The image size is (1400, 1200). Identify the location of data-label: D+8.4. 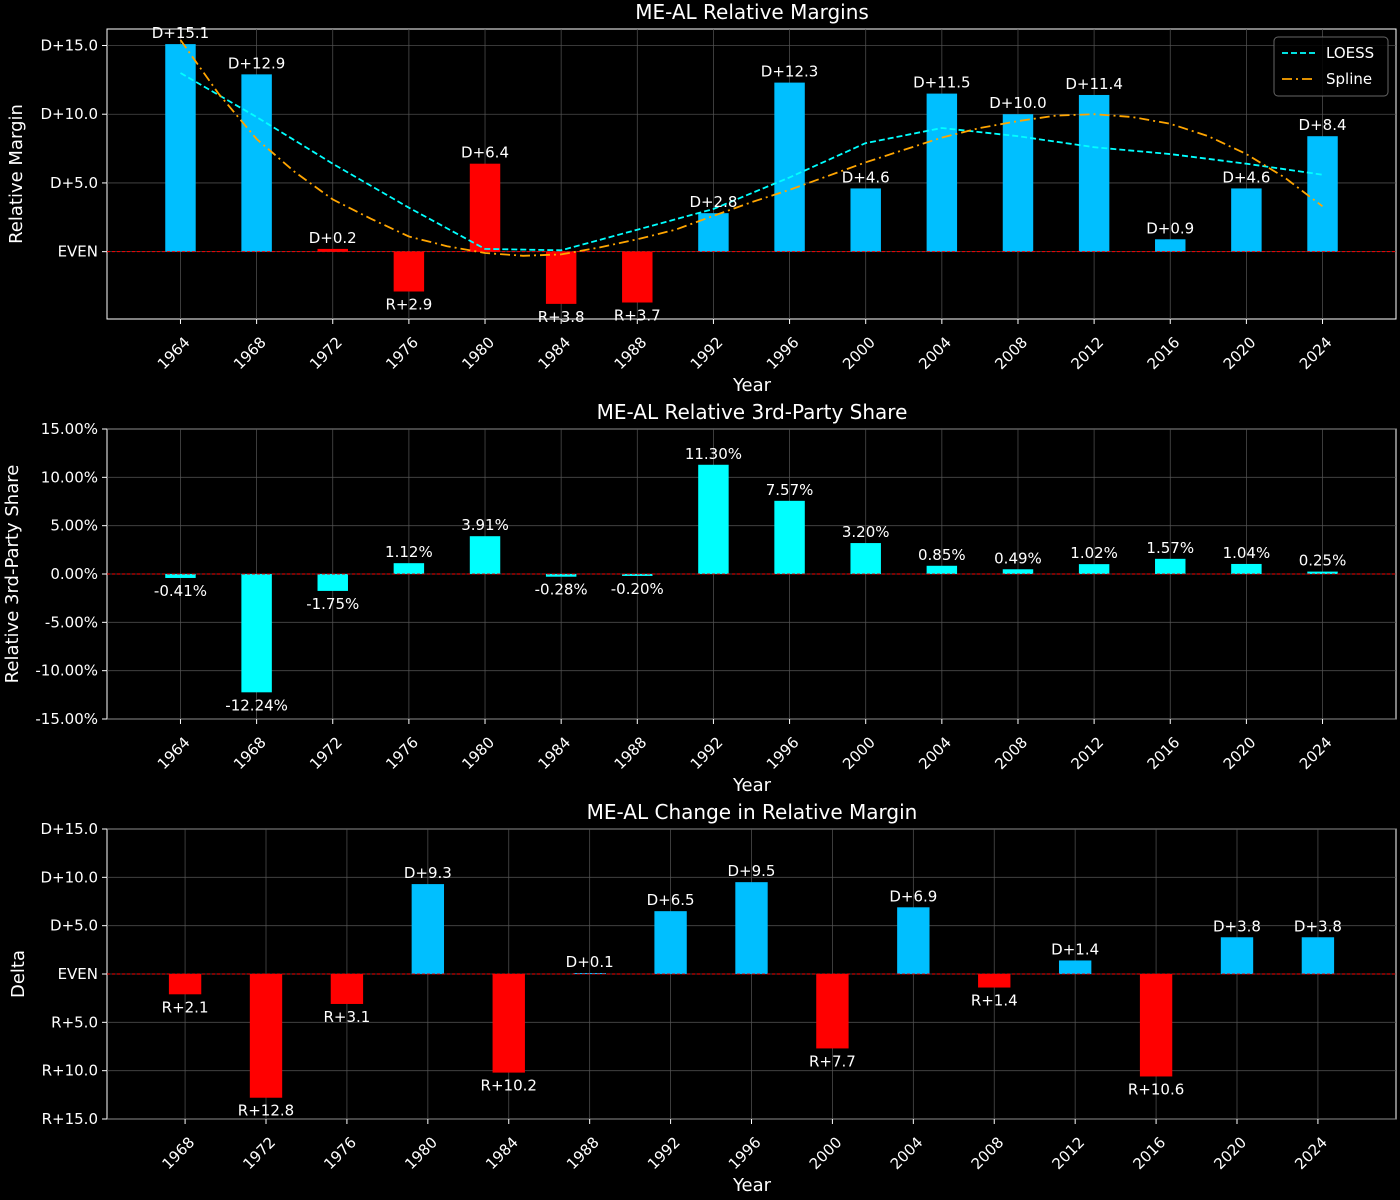
(1323, 125).